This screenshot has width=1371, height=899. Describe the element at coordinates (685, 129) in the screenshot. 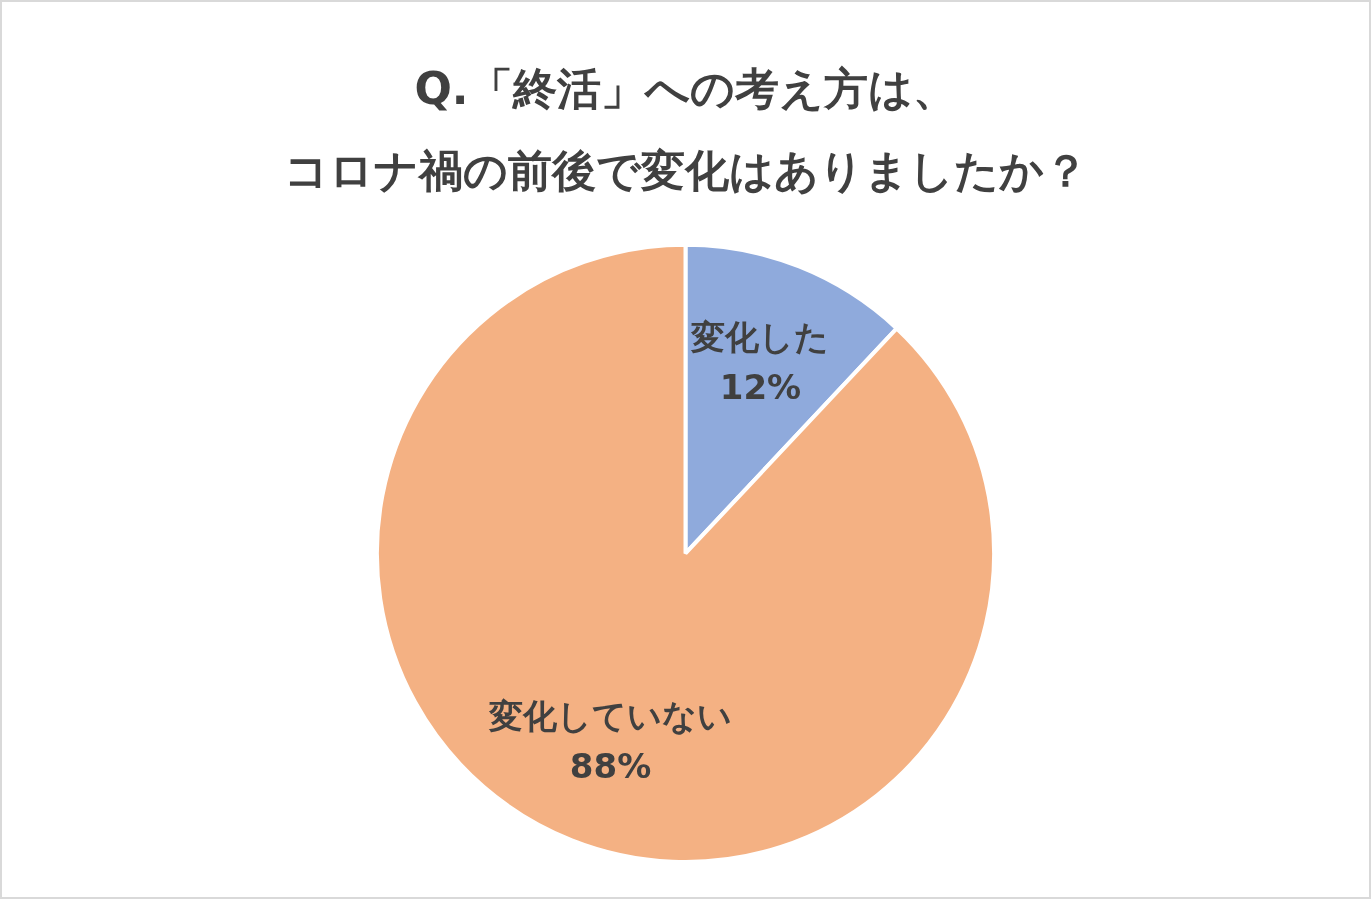

I see `chart-title: Q.「終活」への考え方は、コロナ禍の前後で変化はありましたか？` at that location.